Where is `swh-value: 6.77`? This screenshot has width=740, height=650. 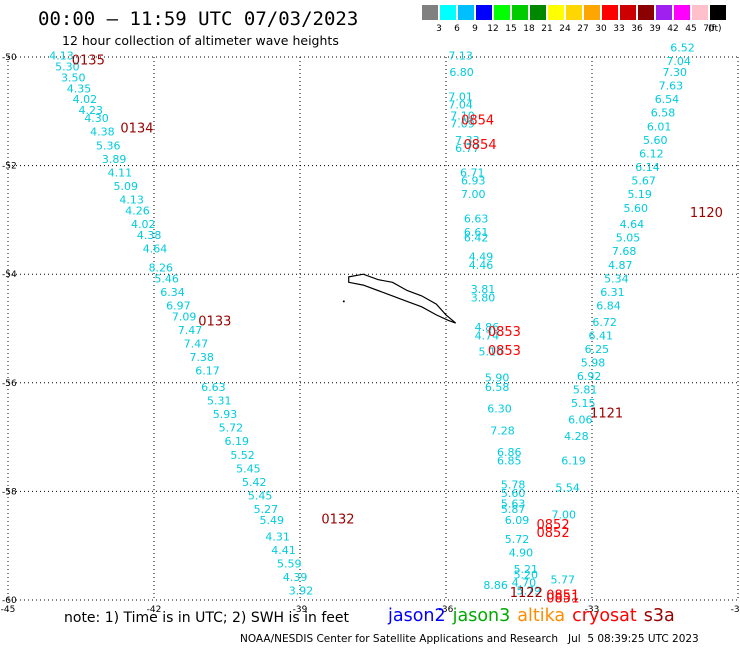
swh-value: 6.77 is located at coordinates (467, 148).